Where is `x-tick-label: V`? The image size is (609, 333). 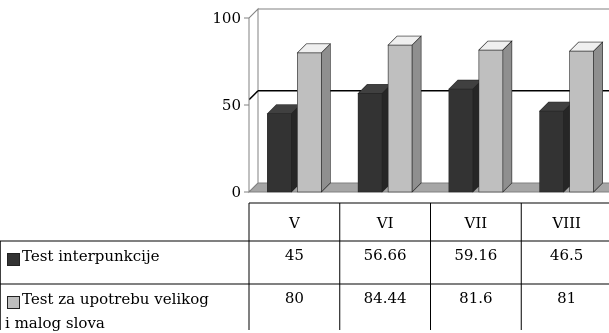 x-tick-label: V is located at coordinates (294, 223).